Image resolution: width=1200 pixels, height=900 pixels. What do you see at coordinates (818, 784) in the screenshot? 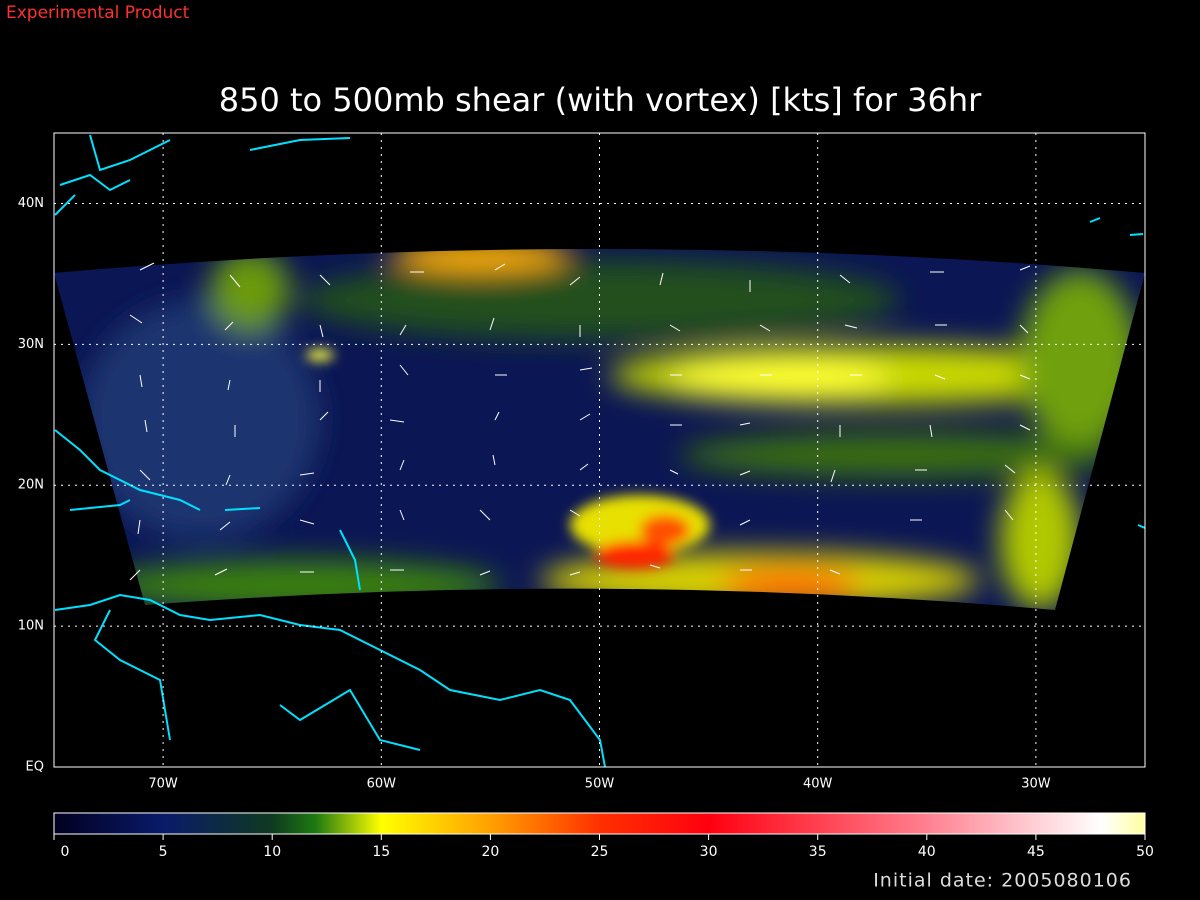
I see `lon-label: 40W` at bounding box center [818, 784].